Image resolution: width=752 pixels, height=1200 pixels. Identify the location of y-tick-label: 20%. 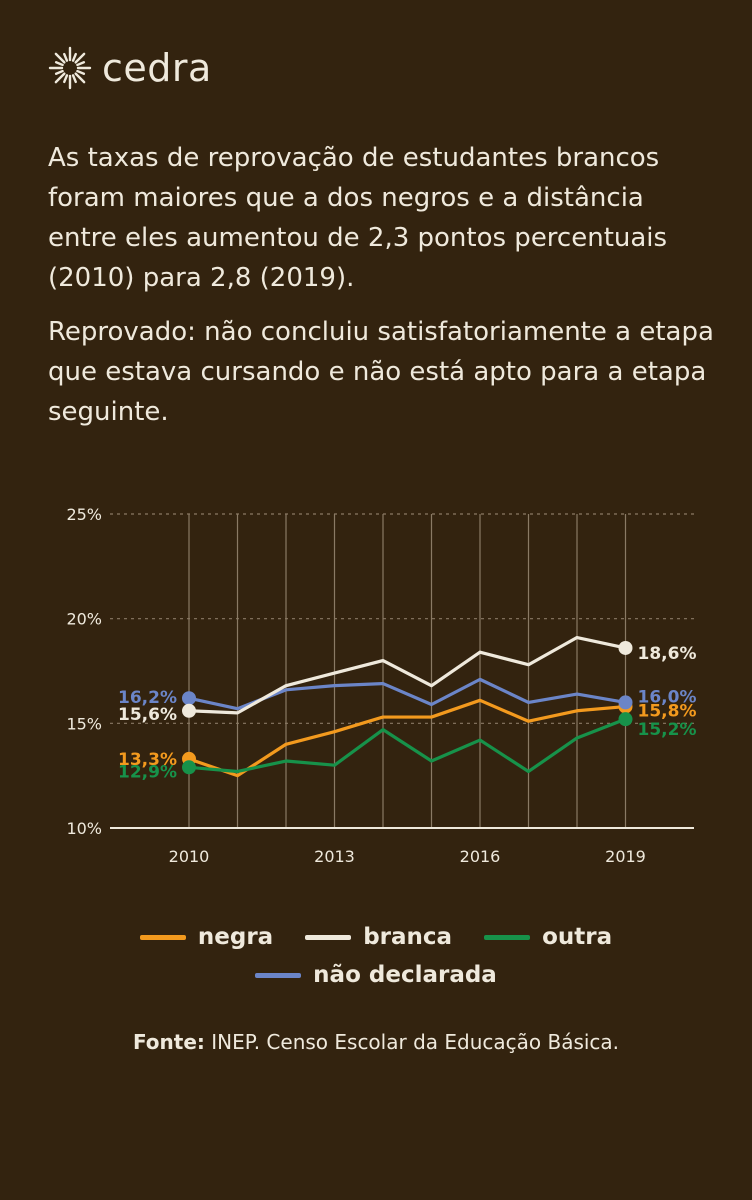
(84, 619).